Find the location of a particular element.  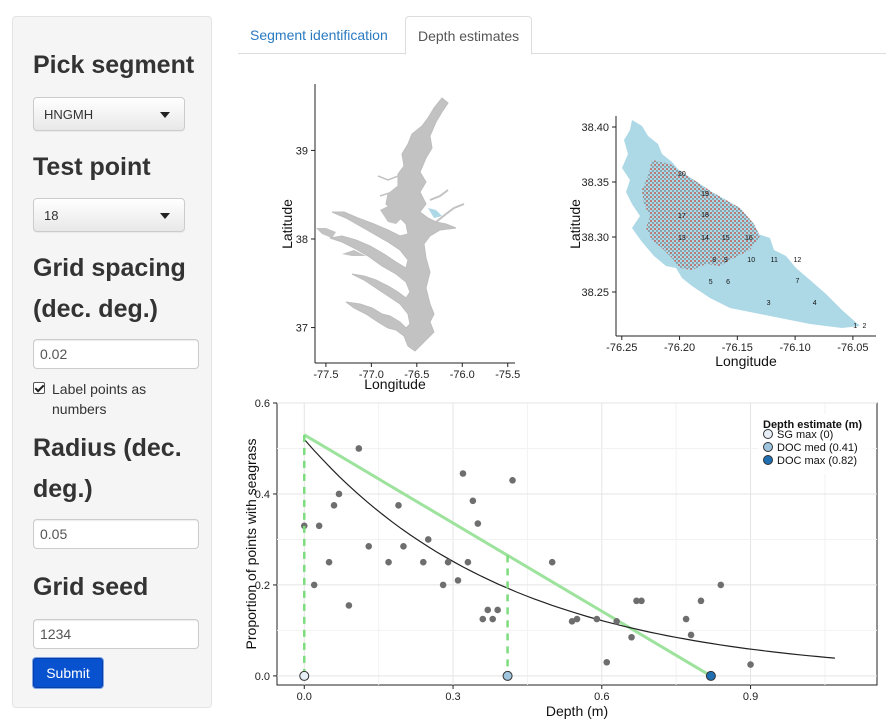

grid-seed-input is located at coordinates (116, 634).